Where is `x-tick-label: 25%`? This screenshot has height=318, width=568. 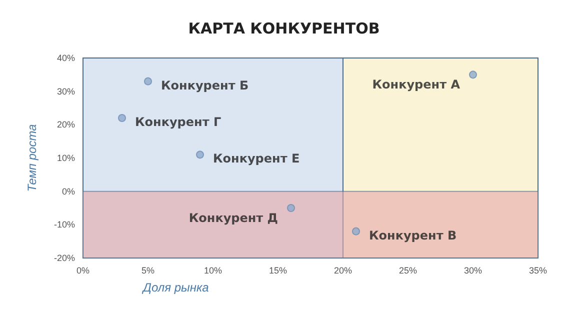 x-tick-label: 25% is located at coordinates (408, 271).